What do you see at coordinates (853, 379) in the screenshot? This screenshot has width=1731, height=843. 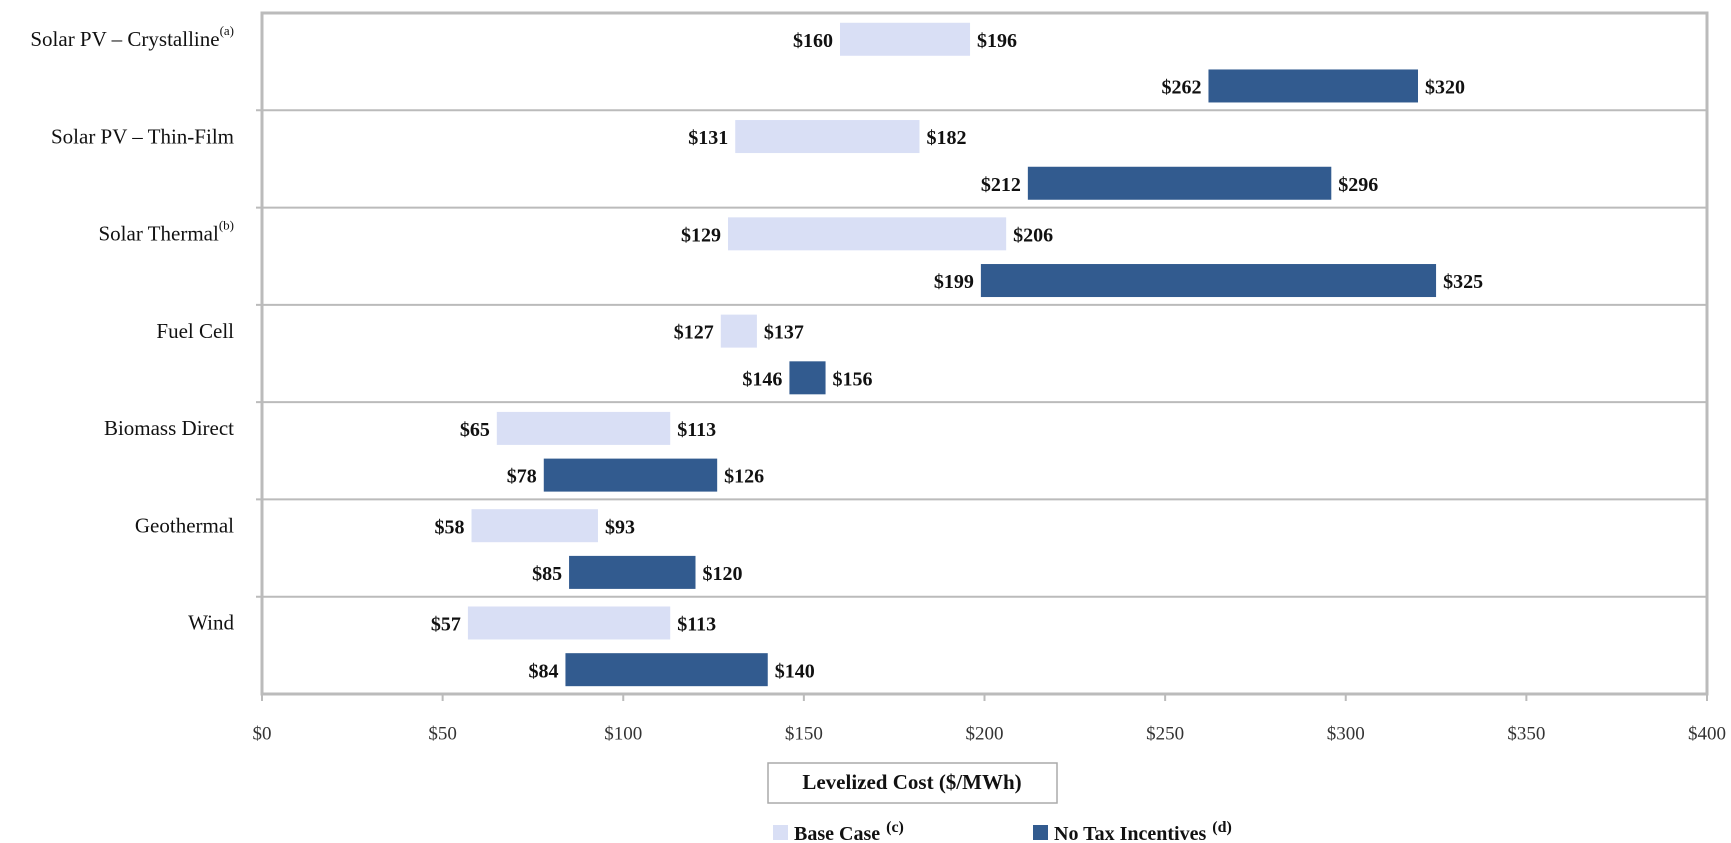 I see `high-label: $156` at bounding box center [853, 379].